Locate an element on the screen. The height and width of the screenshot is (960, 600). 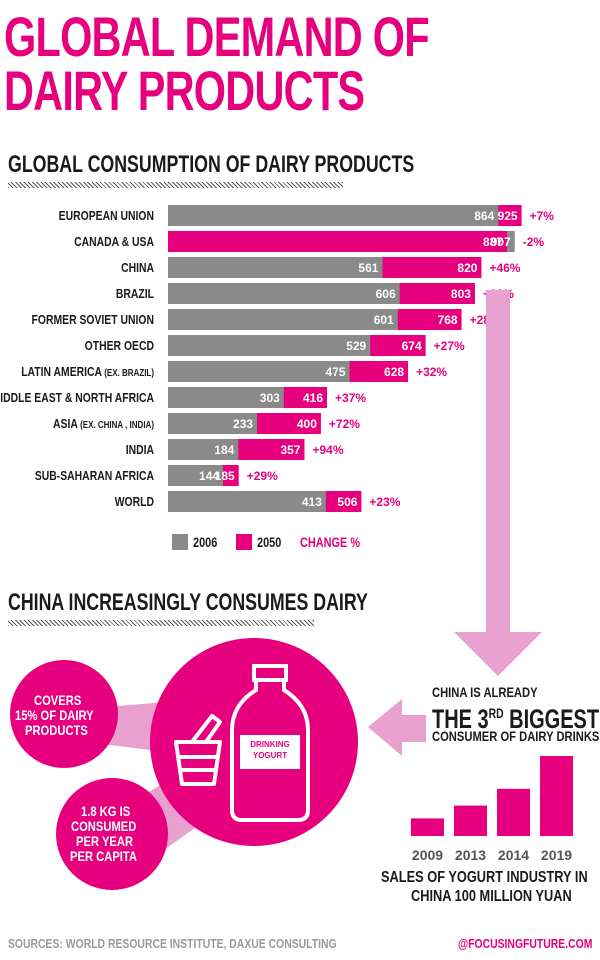
title-line-2: DAIRY PRODUCTS is located at coordinates (184, 90).